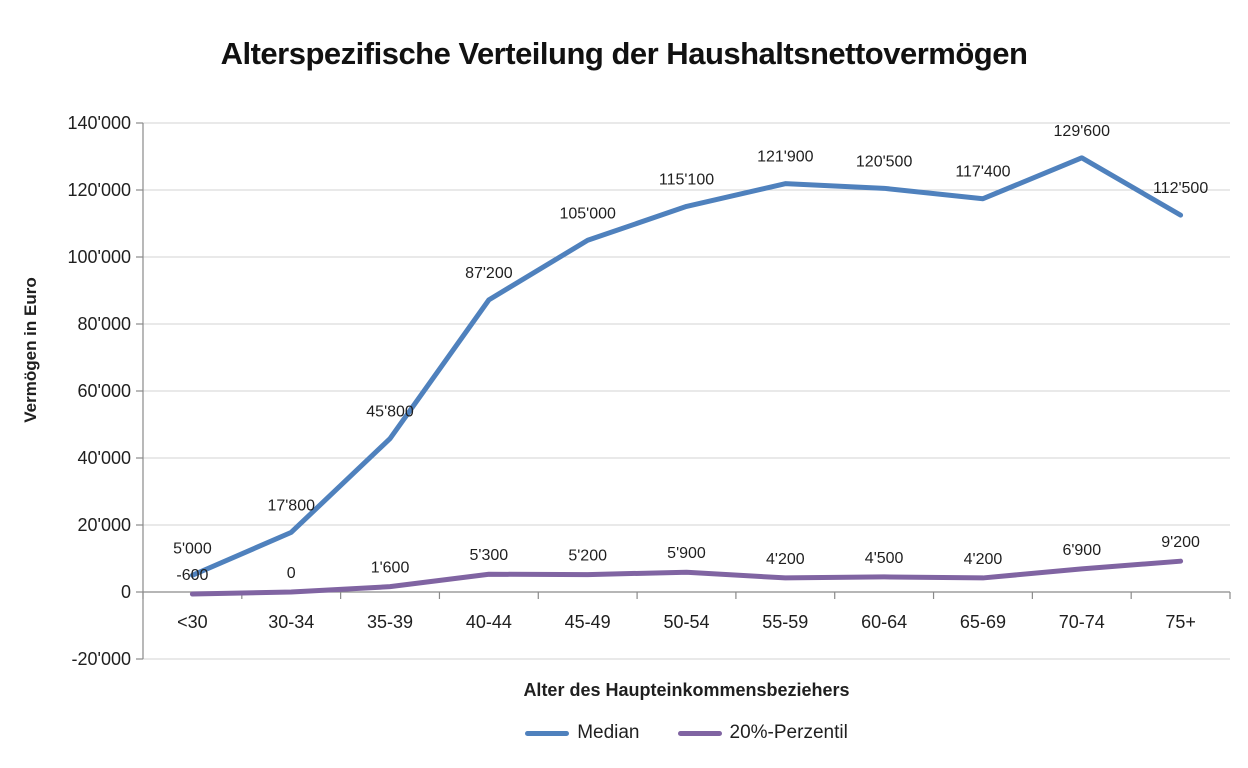 The height and width of the screenshot is (768, 1248). What do you see at coordinates (390, 568) in the screenshot?
I see `data-label: 1'600` at bounding box center [390, 568].